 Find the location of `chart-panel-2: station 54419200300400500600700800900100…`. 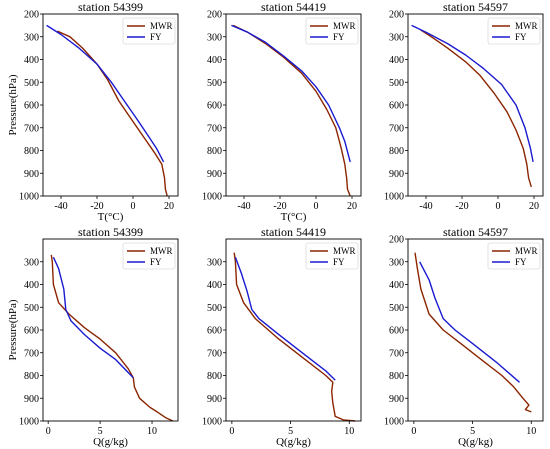

chart-panel-2: station 54419200300400500600700800900100… is located at coordinates (282, 111).